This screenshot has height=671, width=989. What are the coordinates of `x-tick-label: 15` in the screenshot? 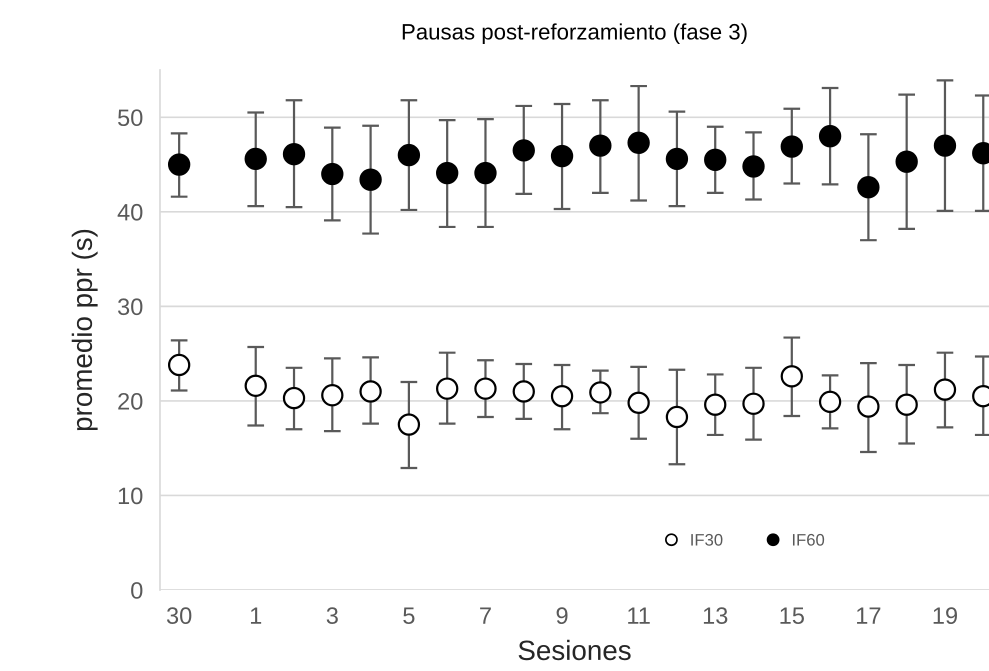 It's located at (792, 616).